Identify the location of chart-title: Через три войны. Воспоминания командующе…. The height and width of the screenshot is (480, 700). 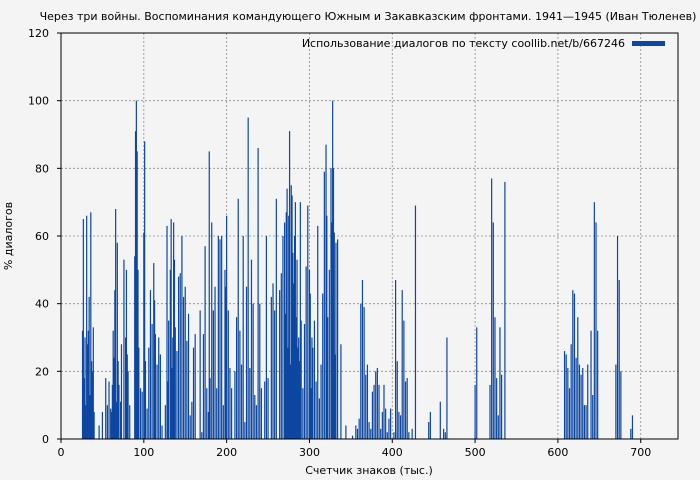
(368, 16).